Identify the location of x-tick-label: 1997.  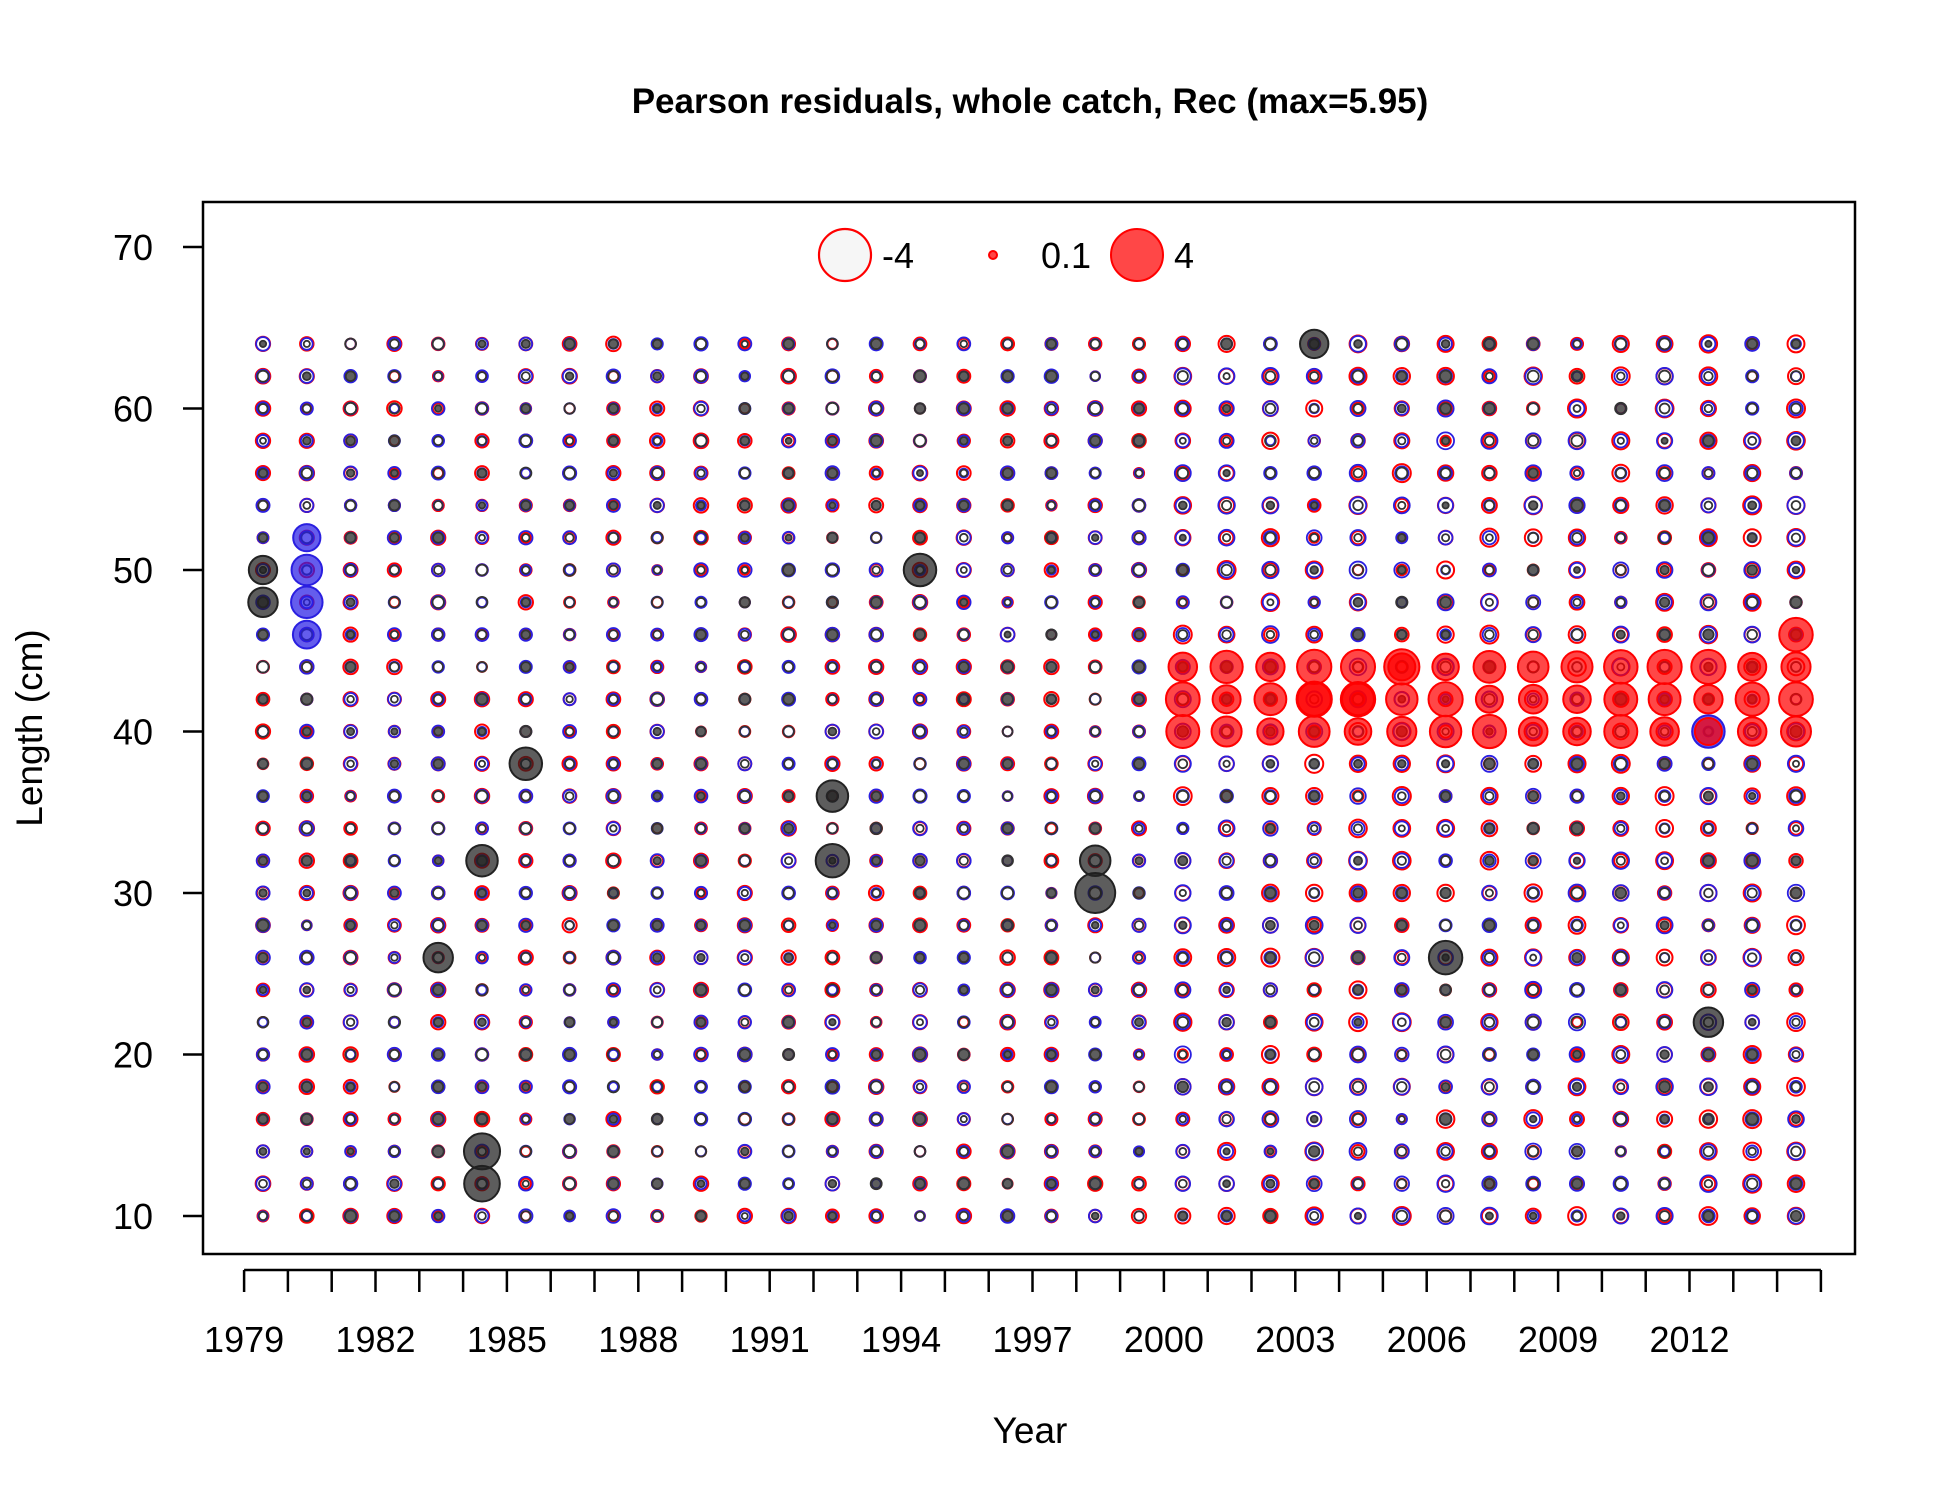
(1032, 1339).